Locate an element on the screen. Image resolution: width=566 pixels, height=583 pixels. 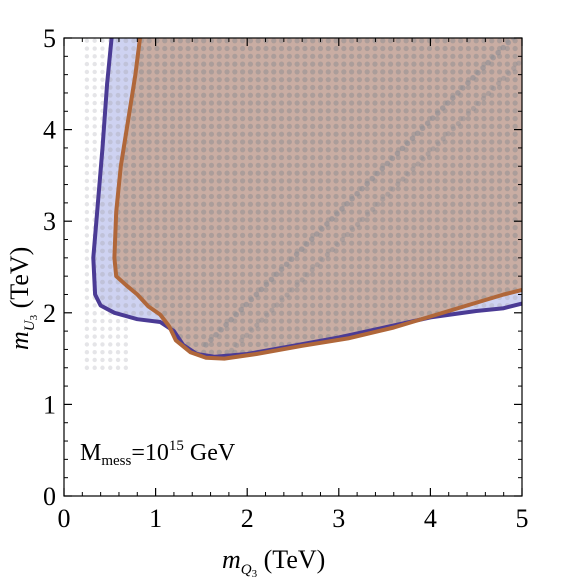
y-tick-label: 4 is located at coordinates (49, 130).